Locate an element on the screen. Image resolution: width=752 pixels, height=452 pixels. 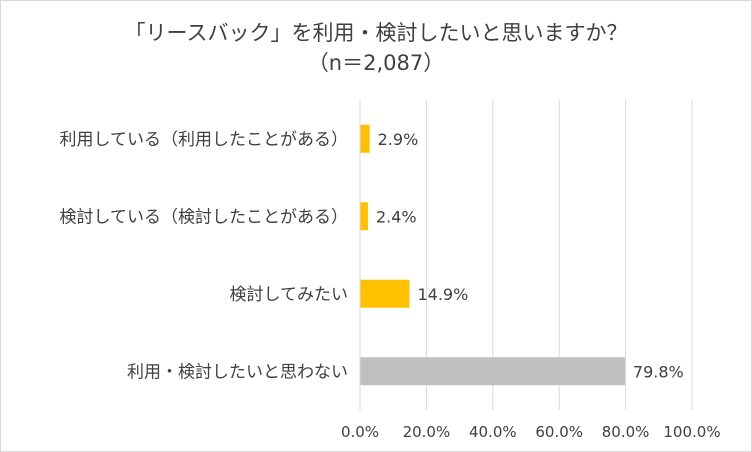
category-label: 検討している（検討したことがある） is located at coordinates (204, 217).